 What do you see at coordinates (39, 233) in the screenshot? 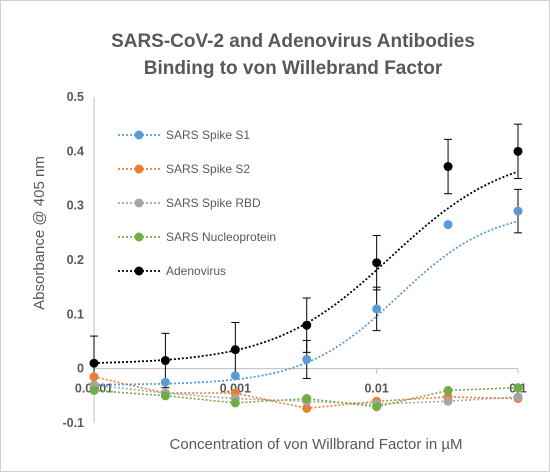
I see `y-axis-label: Absorbance @ 405 nm` at bounding box center [39, 233].